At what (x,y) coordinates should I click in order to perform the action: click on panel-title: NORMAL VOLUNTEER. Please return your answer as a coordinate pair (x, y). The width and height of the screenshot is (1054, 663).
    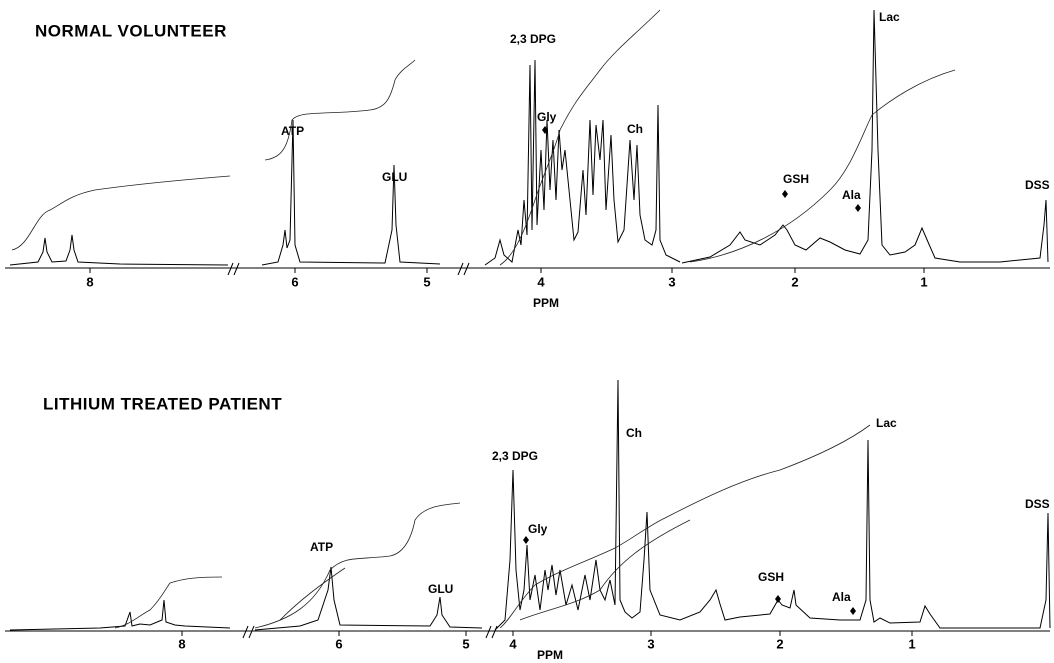
    Looking at the image, I should click on (131, 30).